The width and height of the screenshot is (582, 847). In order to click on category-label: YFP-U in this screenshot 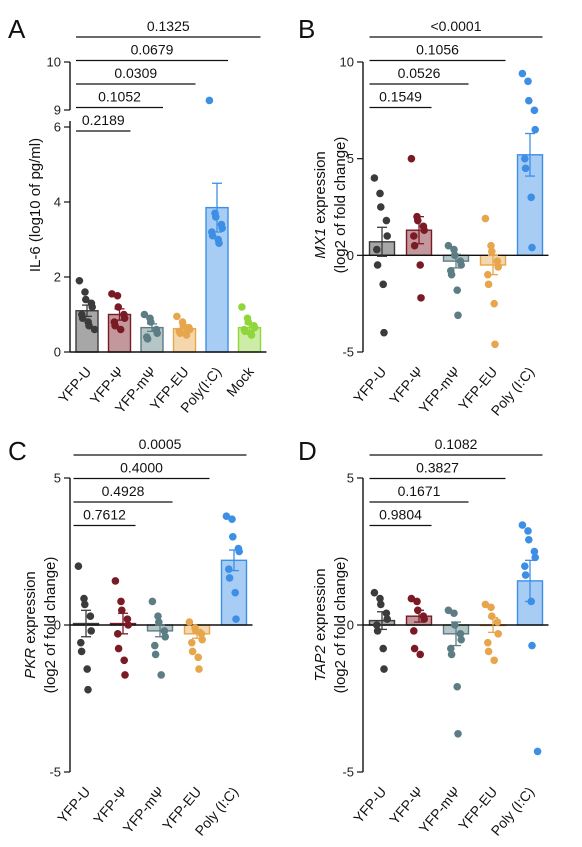, I will do `click(369, 385)`.